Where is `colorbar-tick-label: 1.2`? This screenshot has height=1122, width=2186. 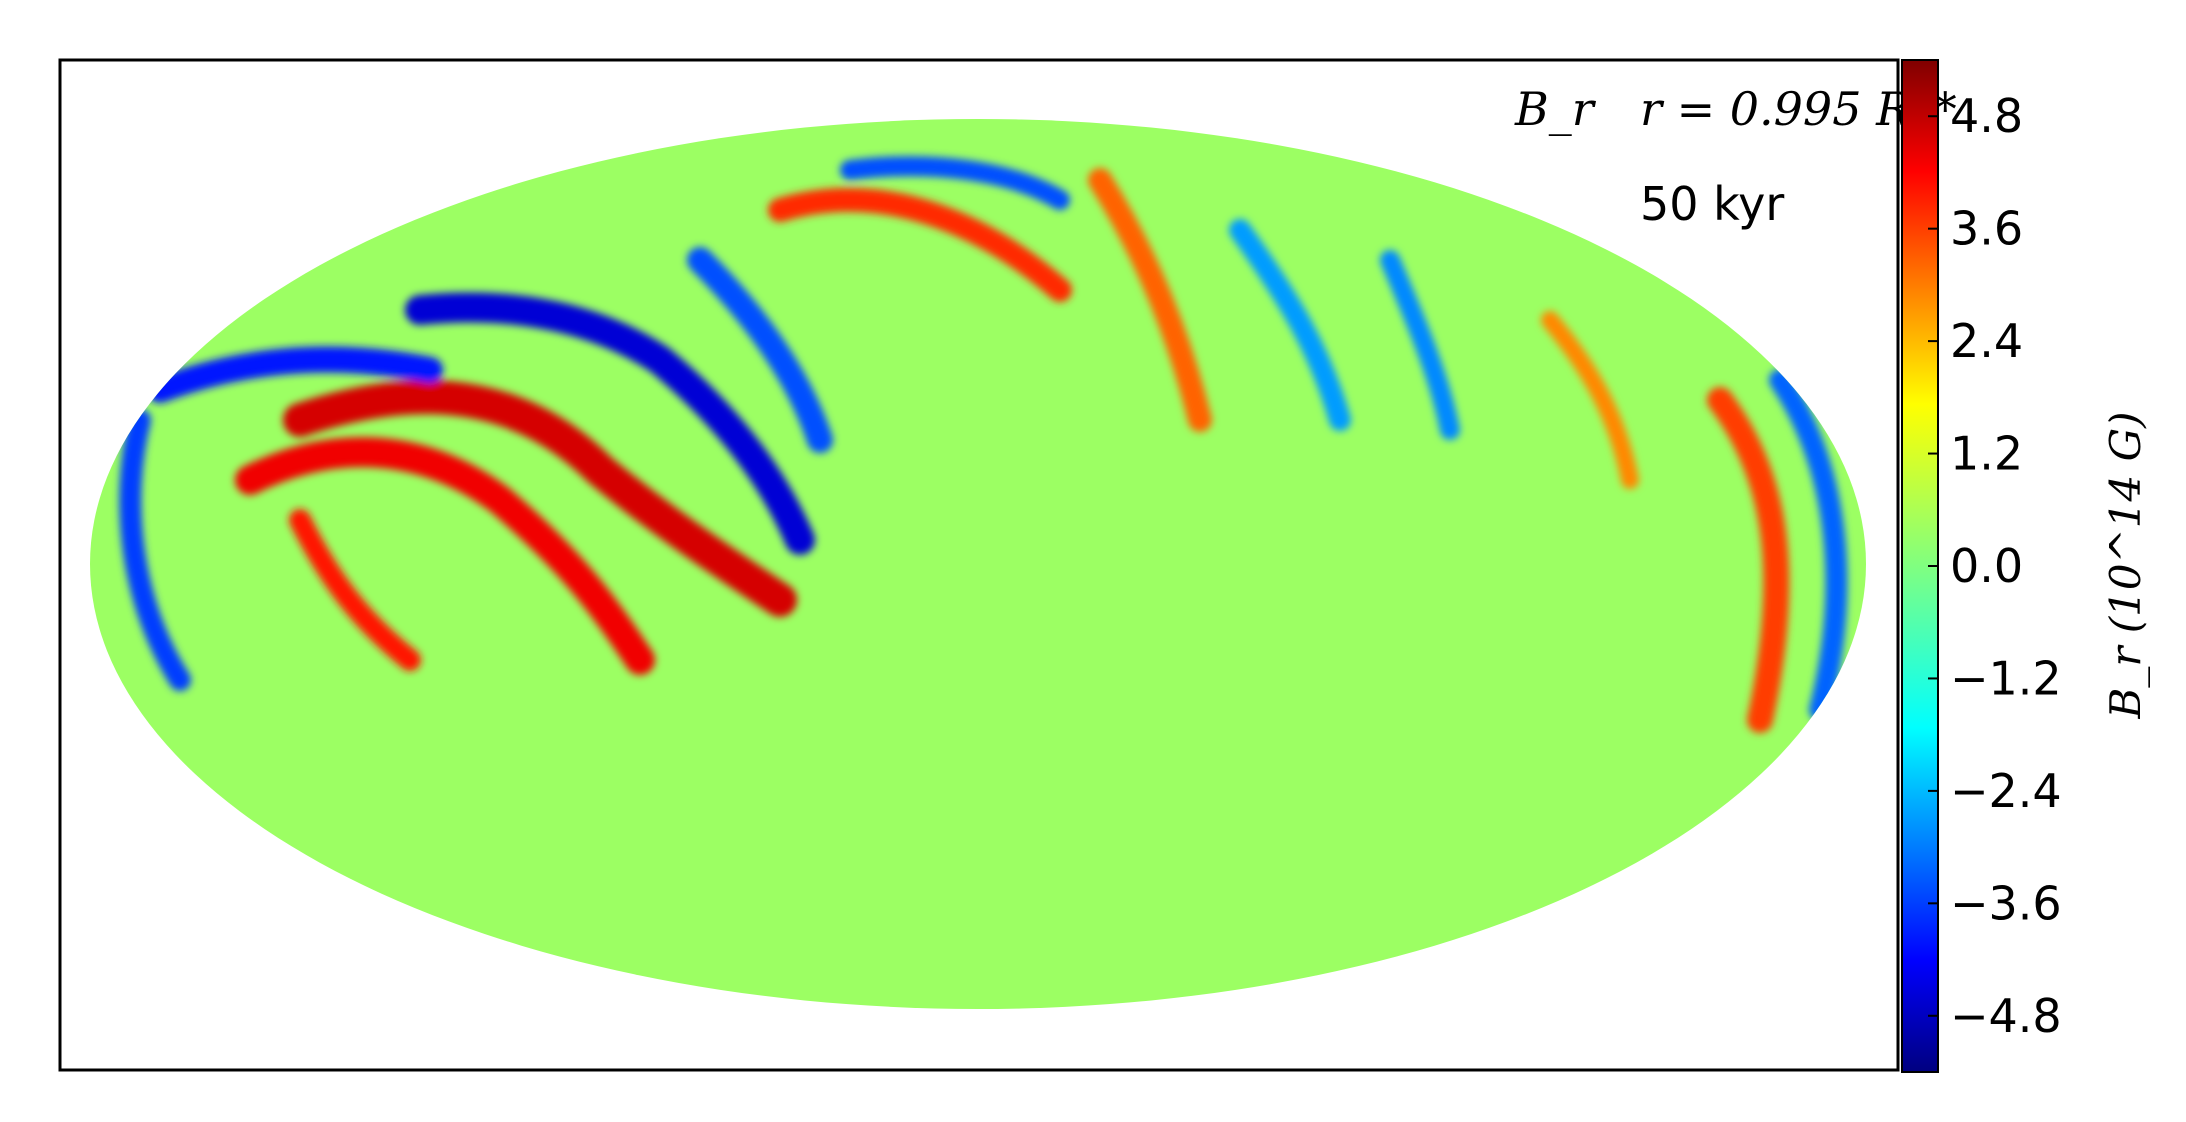
colorbar-tick-label: 1.2 is located at coordinates (1986, 454).